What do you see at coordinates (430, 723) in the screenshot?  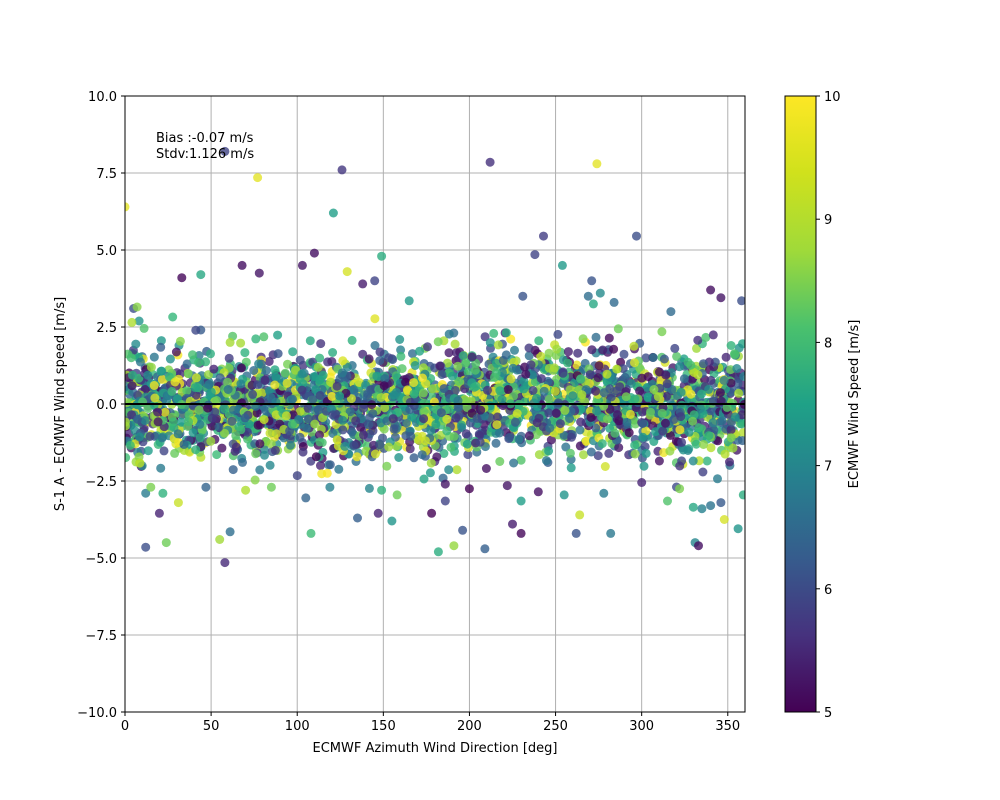 I see `x-axis-ticks: 0 50 100 150 200 250 300 350` at bounding box center [430, 723].